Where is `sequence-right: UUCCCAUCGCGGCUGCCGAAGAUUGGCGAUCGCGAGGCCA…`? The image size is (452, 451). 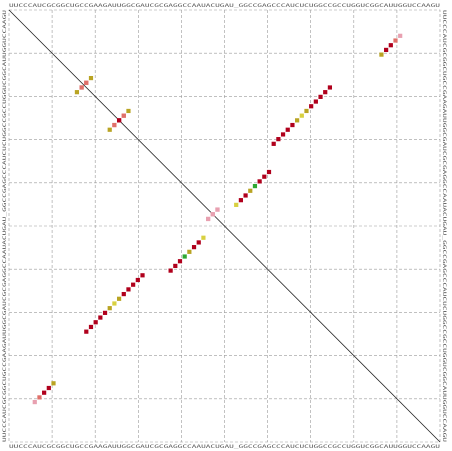 sequence-right: UUCCCAUCGCGGCUGCCGAAGAUUGGCGAUCGCGAGGCCA… is located at coordinates (444, 226).